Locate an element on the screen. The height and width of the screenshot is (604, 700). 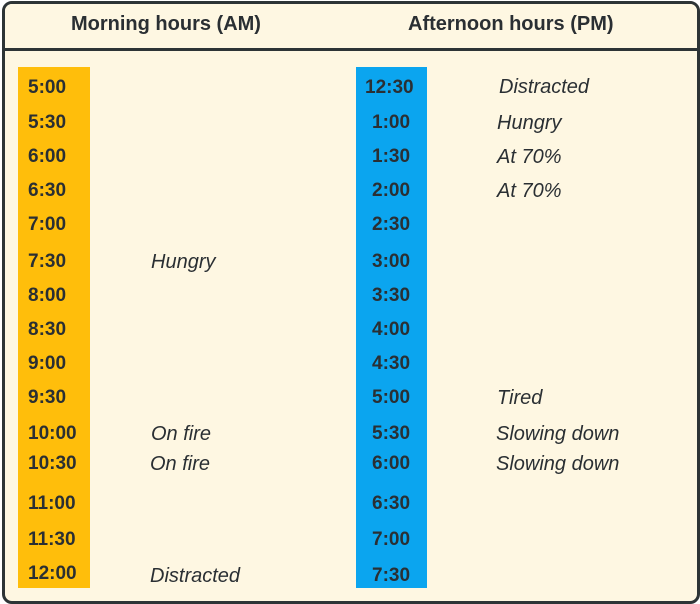
time-label: 1:00 is located at coordinates (391, 122).